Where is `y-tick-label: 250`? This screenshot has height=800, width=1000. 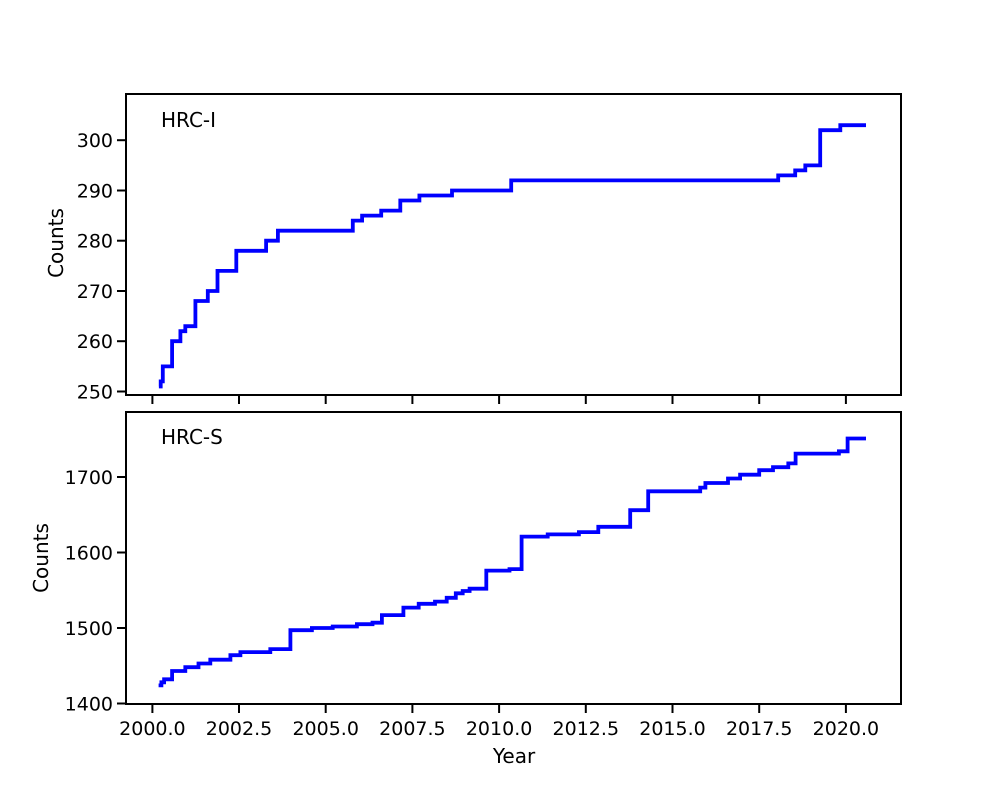 y-tick-label: 250 is located at coordinates (95, 393).